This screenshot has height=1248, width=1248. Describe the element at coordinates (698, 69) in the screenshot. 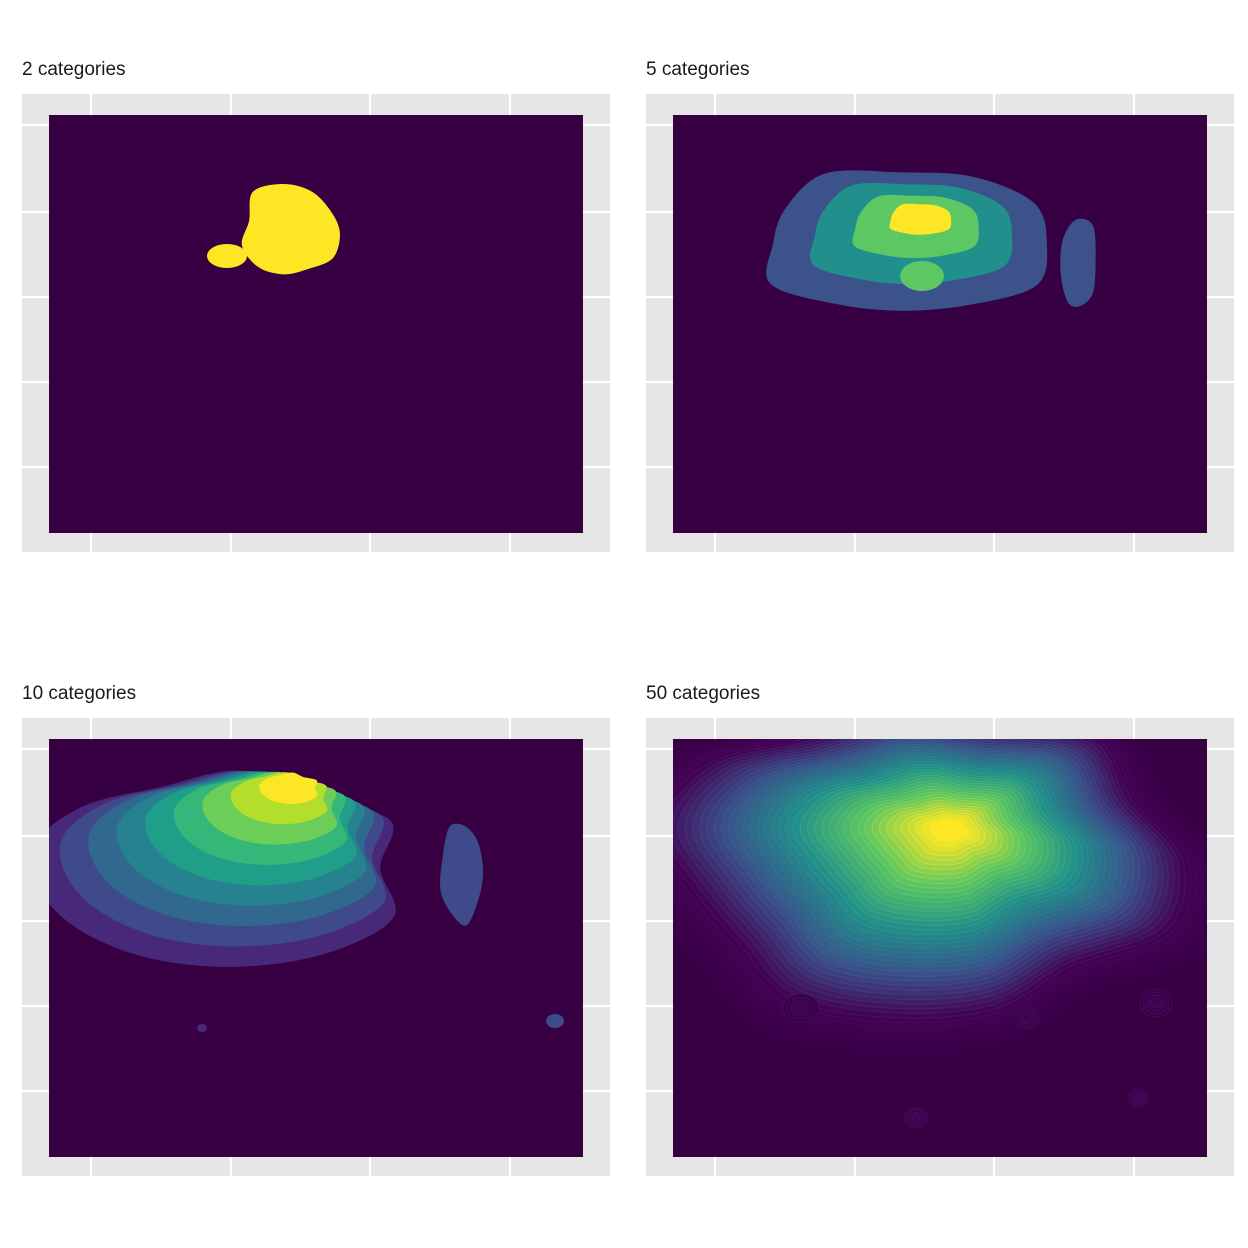

I see `panel-title: 5 categories` at that location.